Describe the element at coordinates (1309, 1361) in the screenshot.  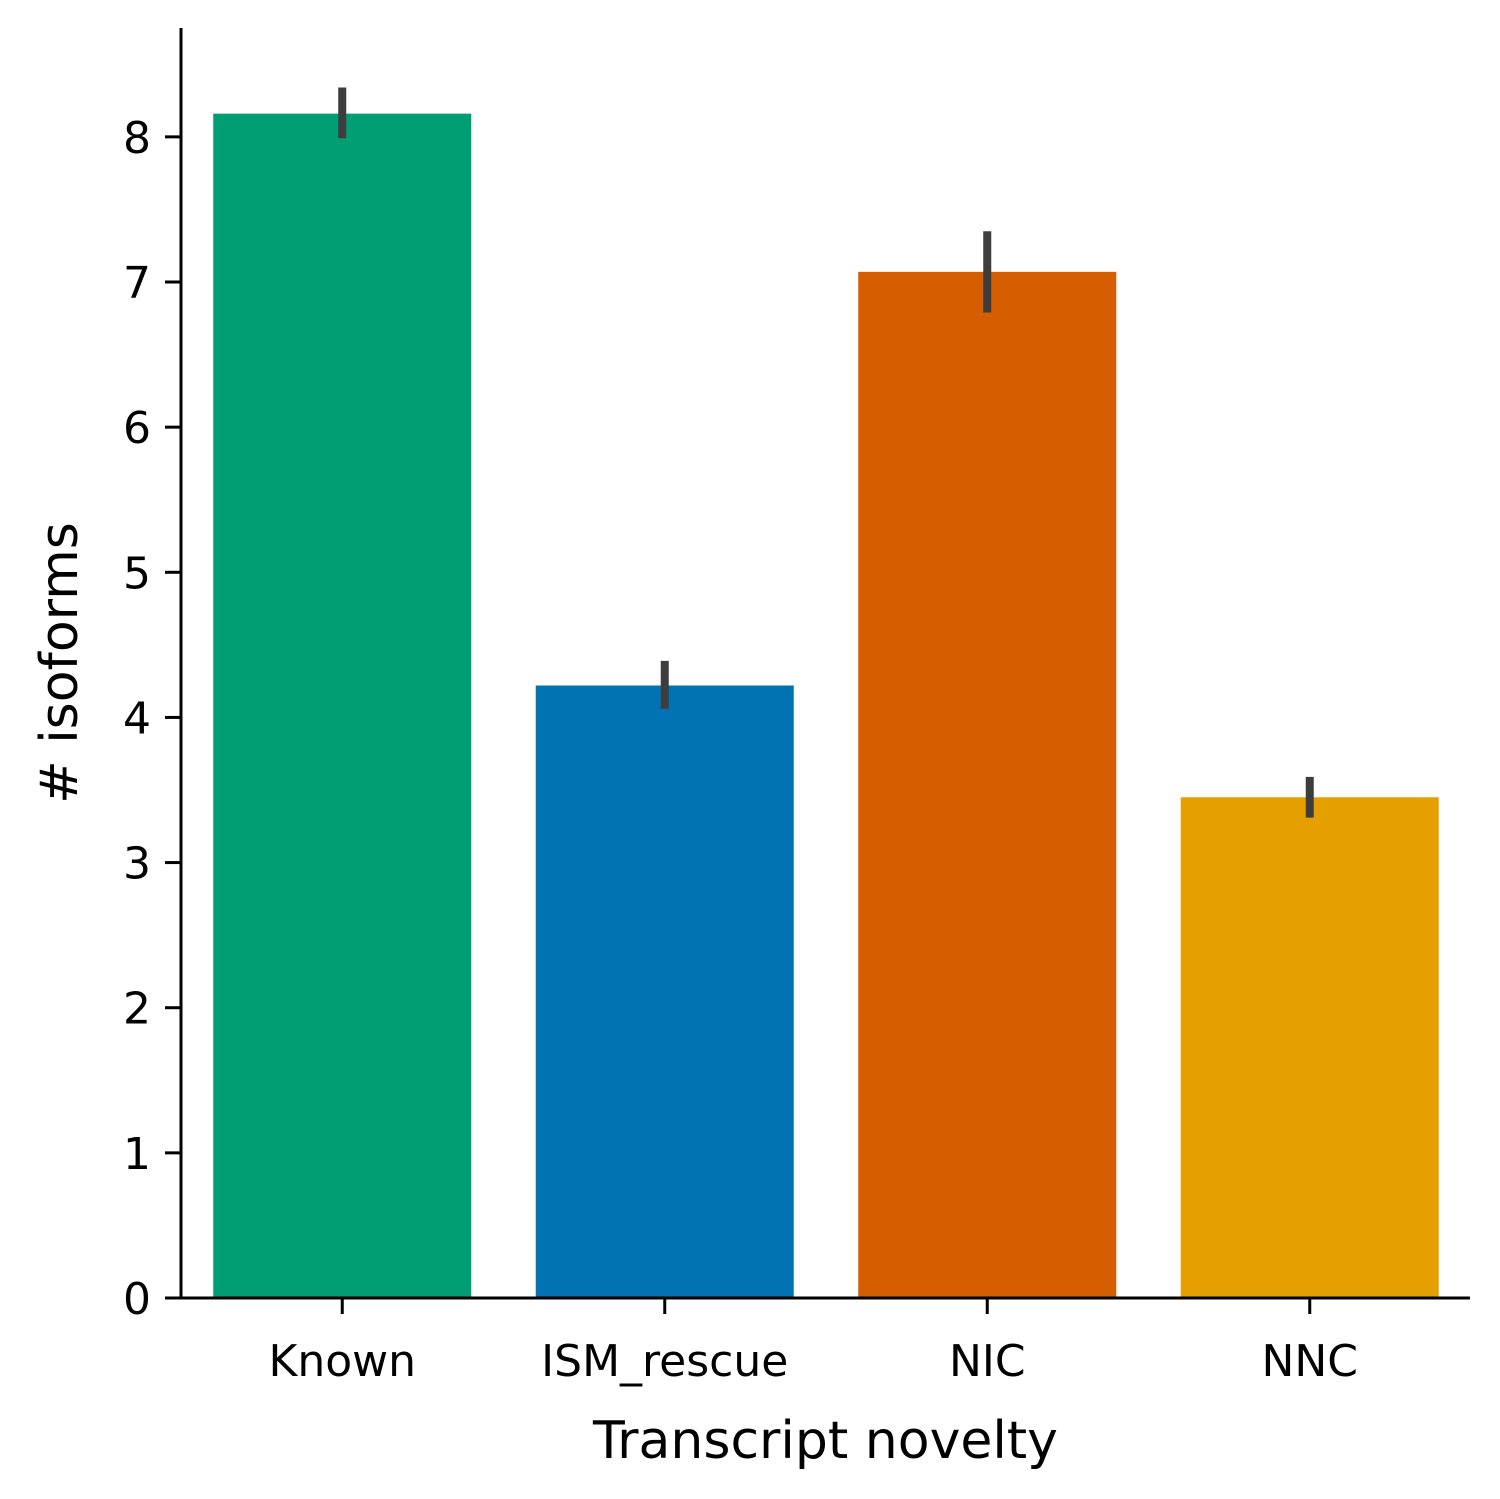
I see `x-tick-label: NNC` at that location.